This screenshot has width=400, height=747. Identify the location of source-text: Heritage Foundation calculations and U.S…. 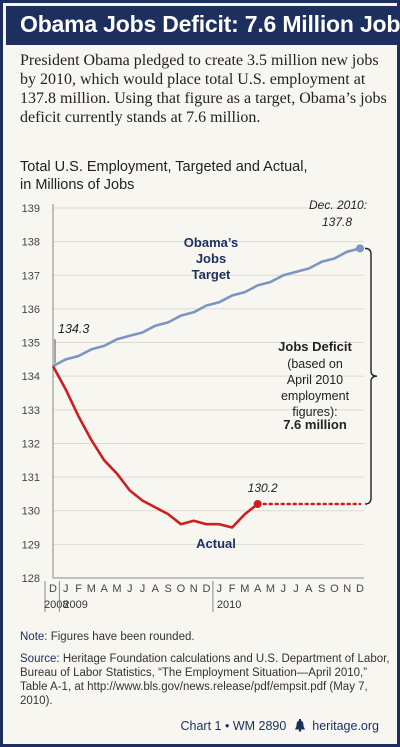
(205, 680).